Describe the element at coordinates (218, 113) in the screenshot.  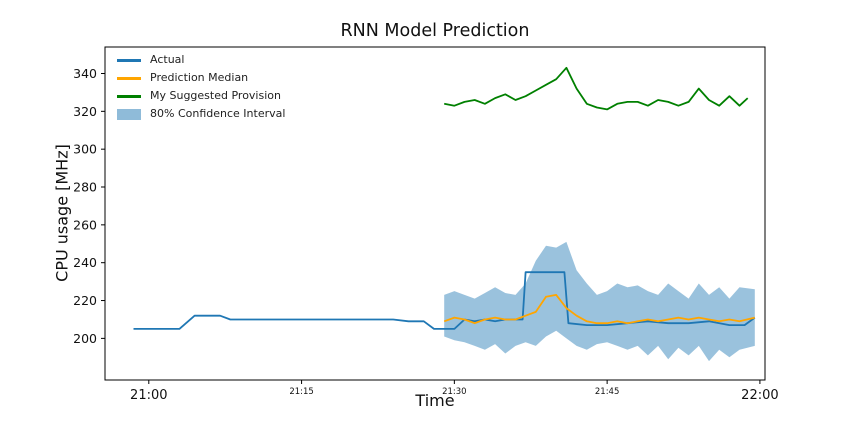
I see `legend-label: 80% Confidence Interval` at that location.